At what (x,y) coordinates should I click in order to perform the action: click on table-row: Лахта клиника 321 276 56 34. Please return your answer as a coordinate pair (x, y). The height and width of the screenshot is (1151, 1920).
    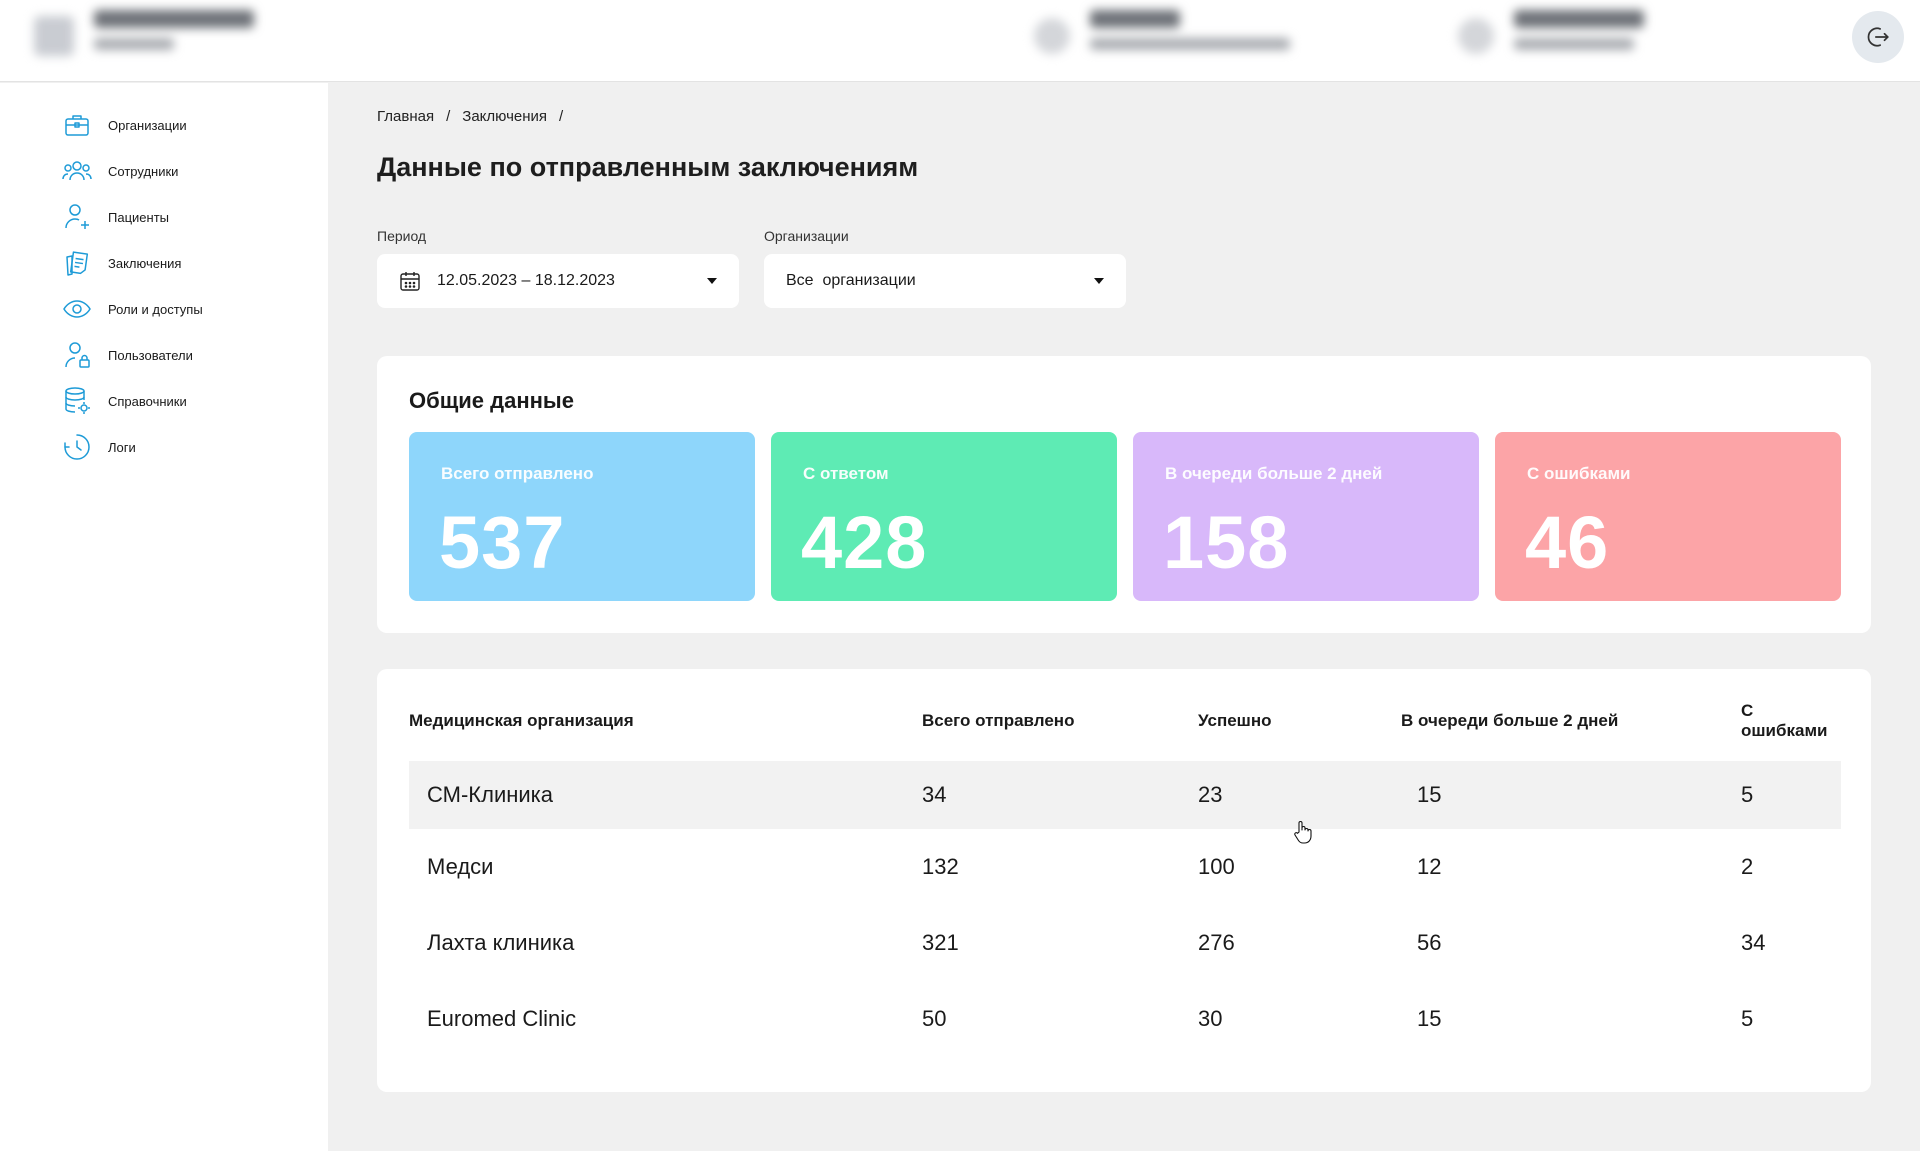
    Looking at the image, I should click on (1125, 943).